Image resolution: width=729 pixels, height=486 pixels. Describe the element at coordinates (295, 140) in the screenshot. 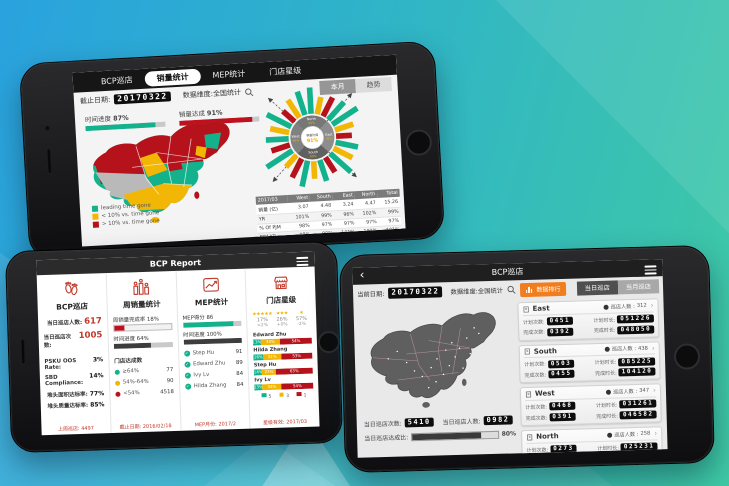

I see `svg-text: 89%` at that location.